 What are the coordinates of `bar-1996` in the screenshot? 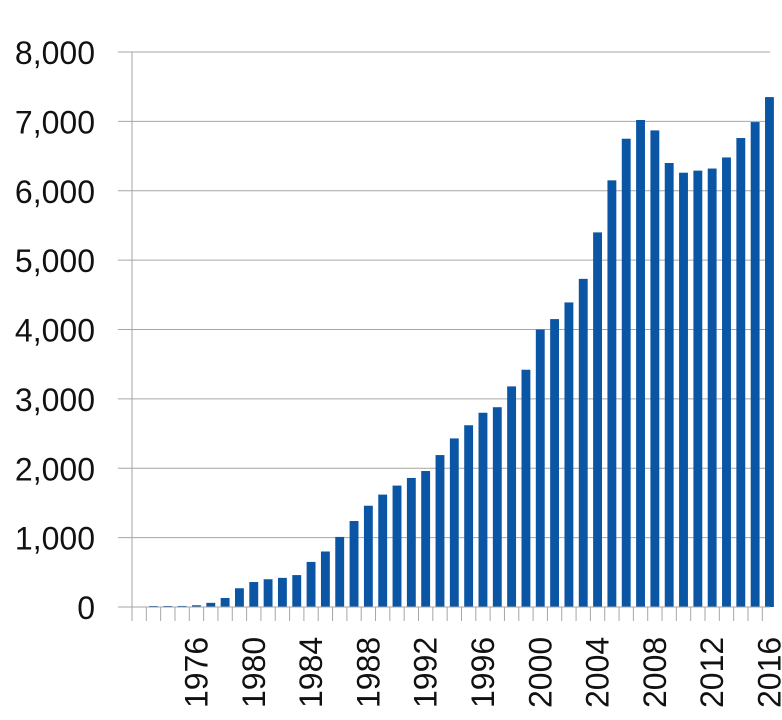 It's located at (483, 509).